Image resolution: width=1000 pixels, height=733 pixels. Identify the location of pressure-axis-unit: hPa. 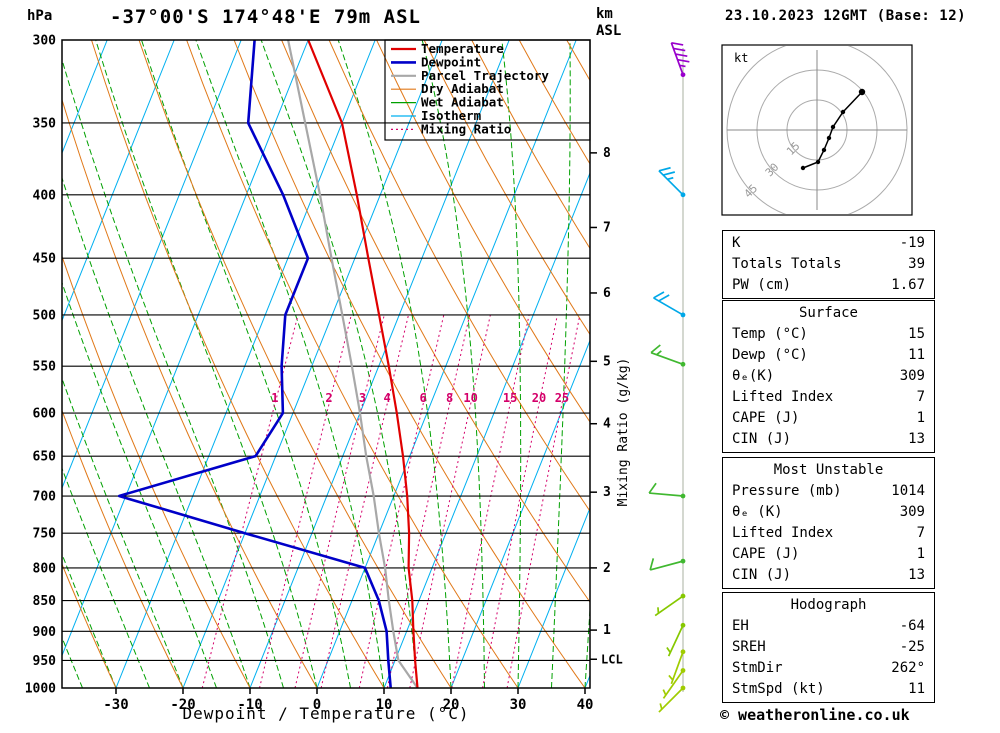
(40, 16).